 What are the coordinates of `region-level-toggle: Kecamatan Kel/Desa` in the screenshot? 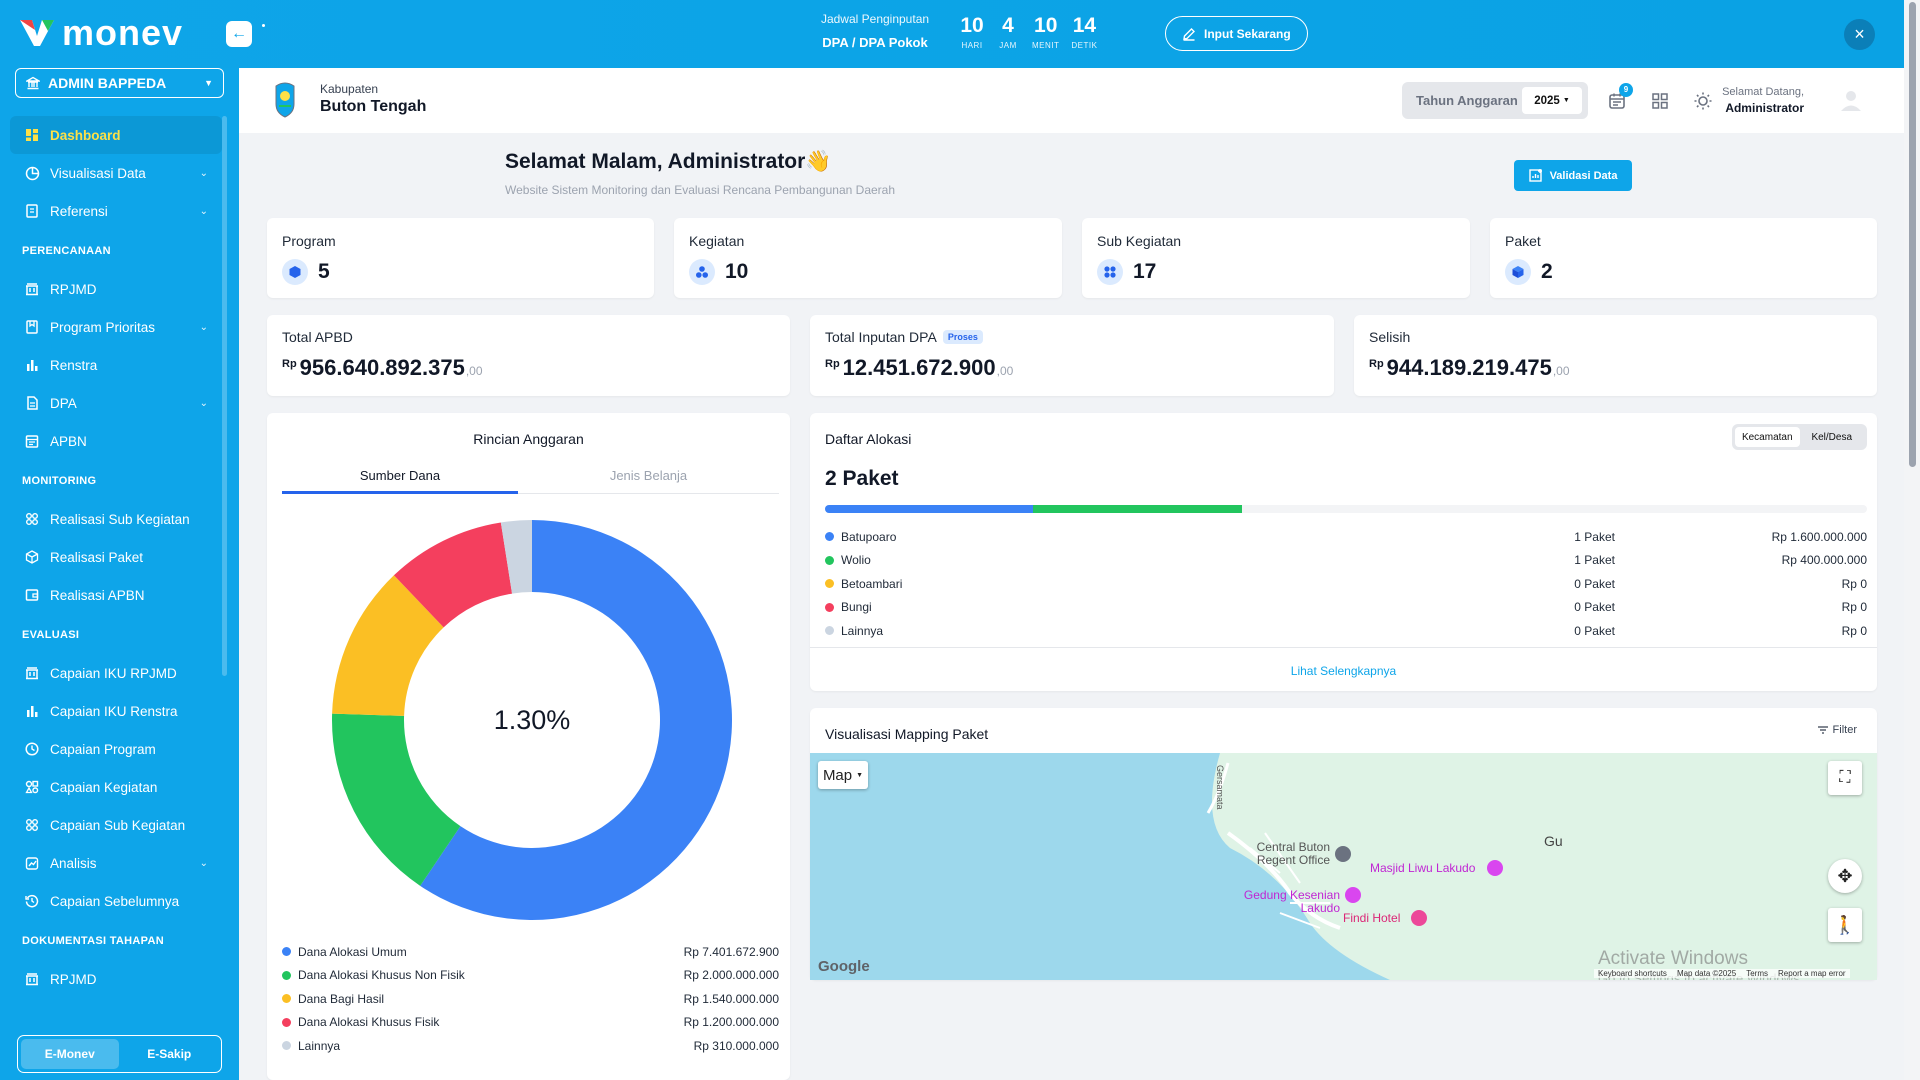 It's located at (1799, 437).